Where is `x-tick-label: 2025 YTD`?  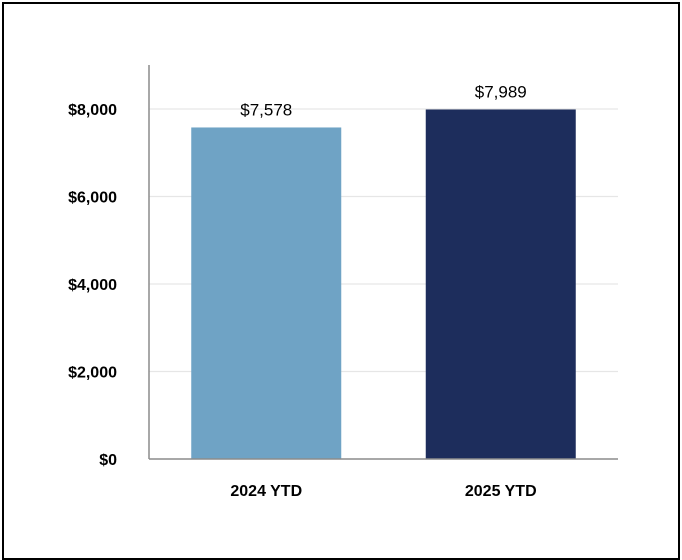 x-tick-label: 2025 YTD is located at coordinates (501, 491).